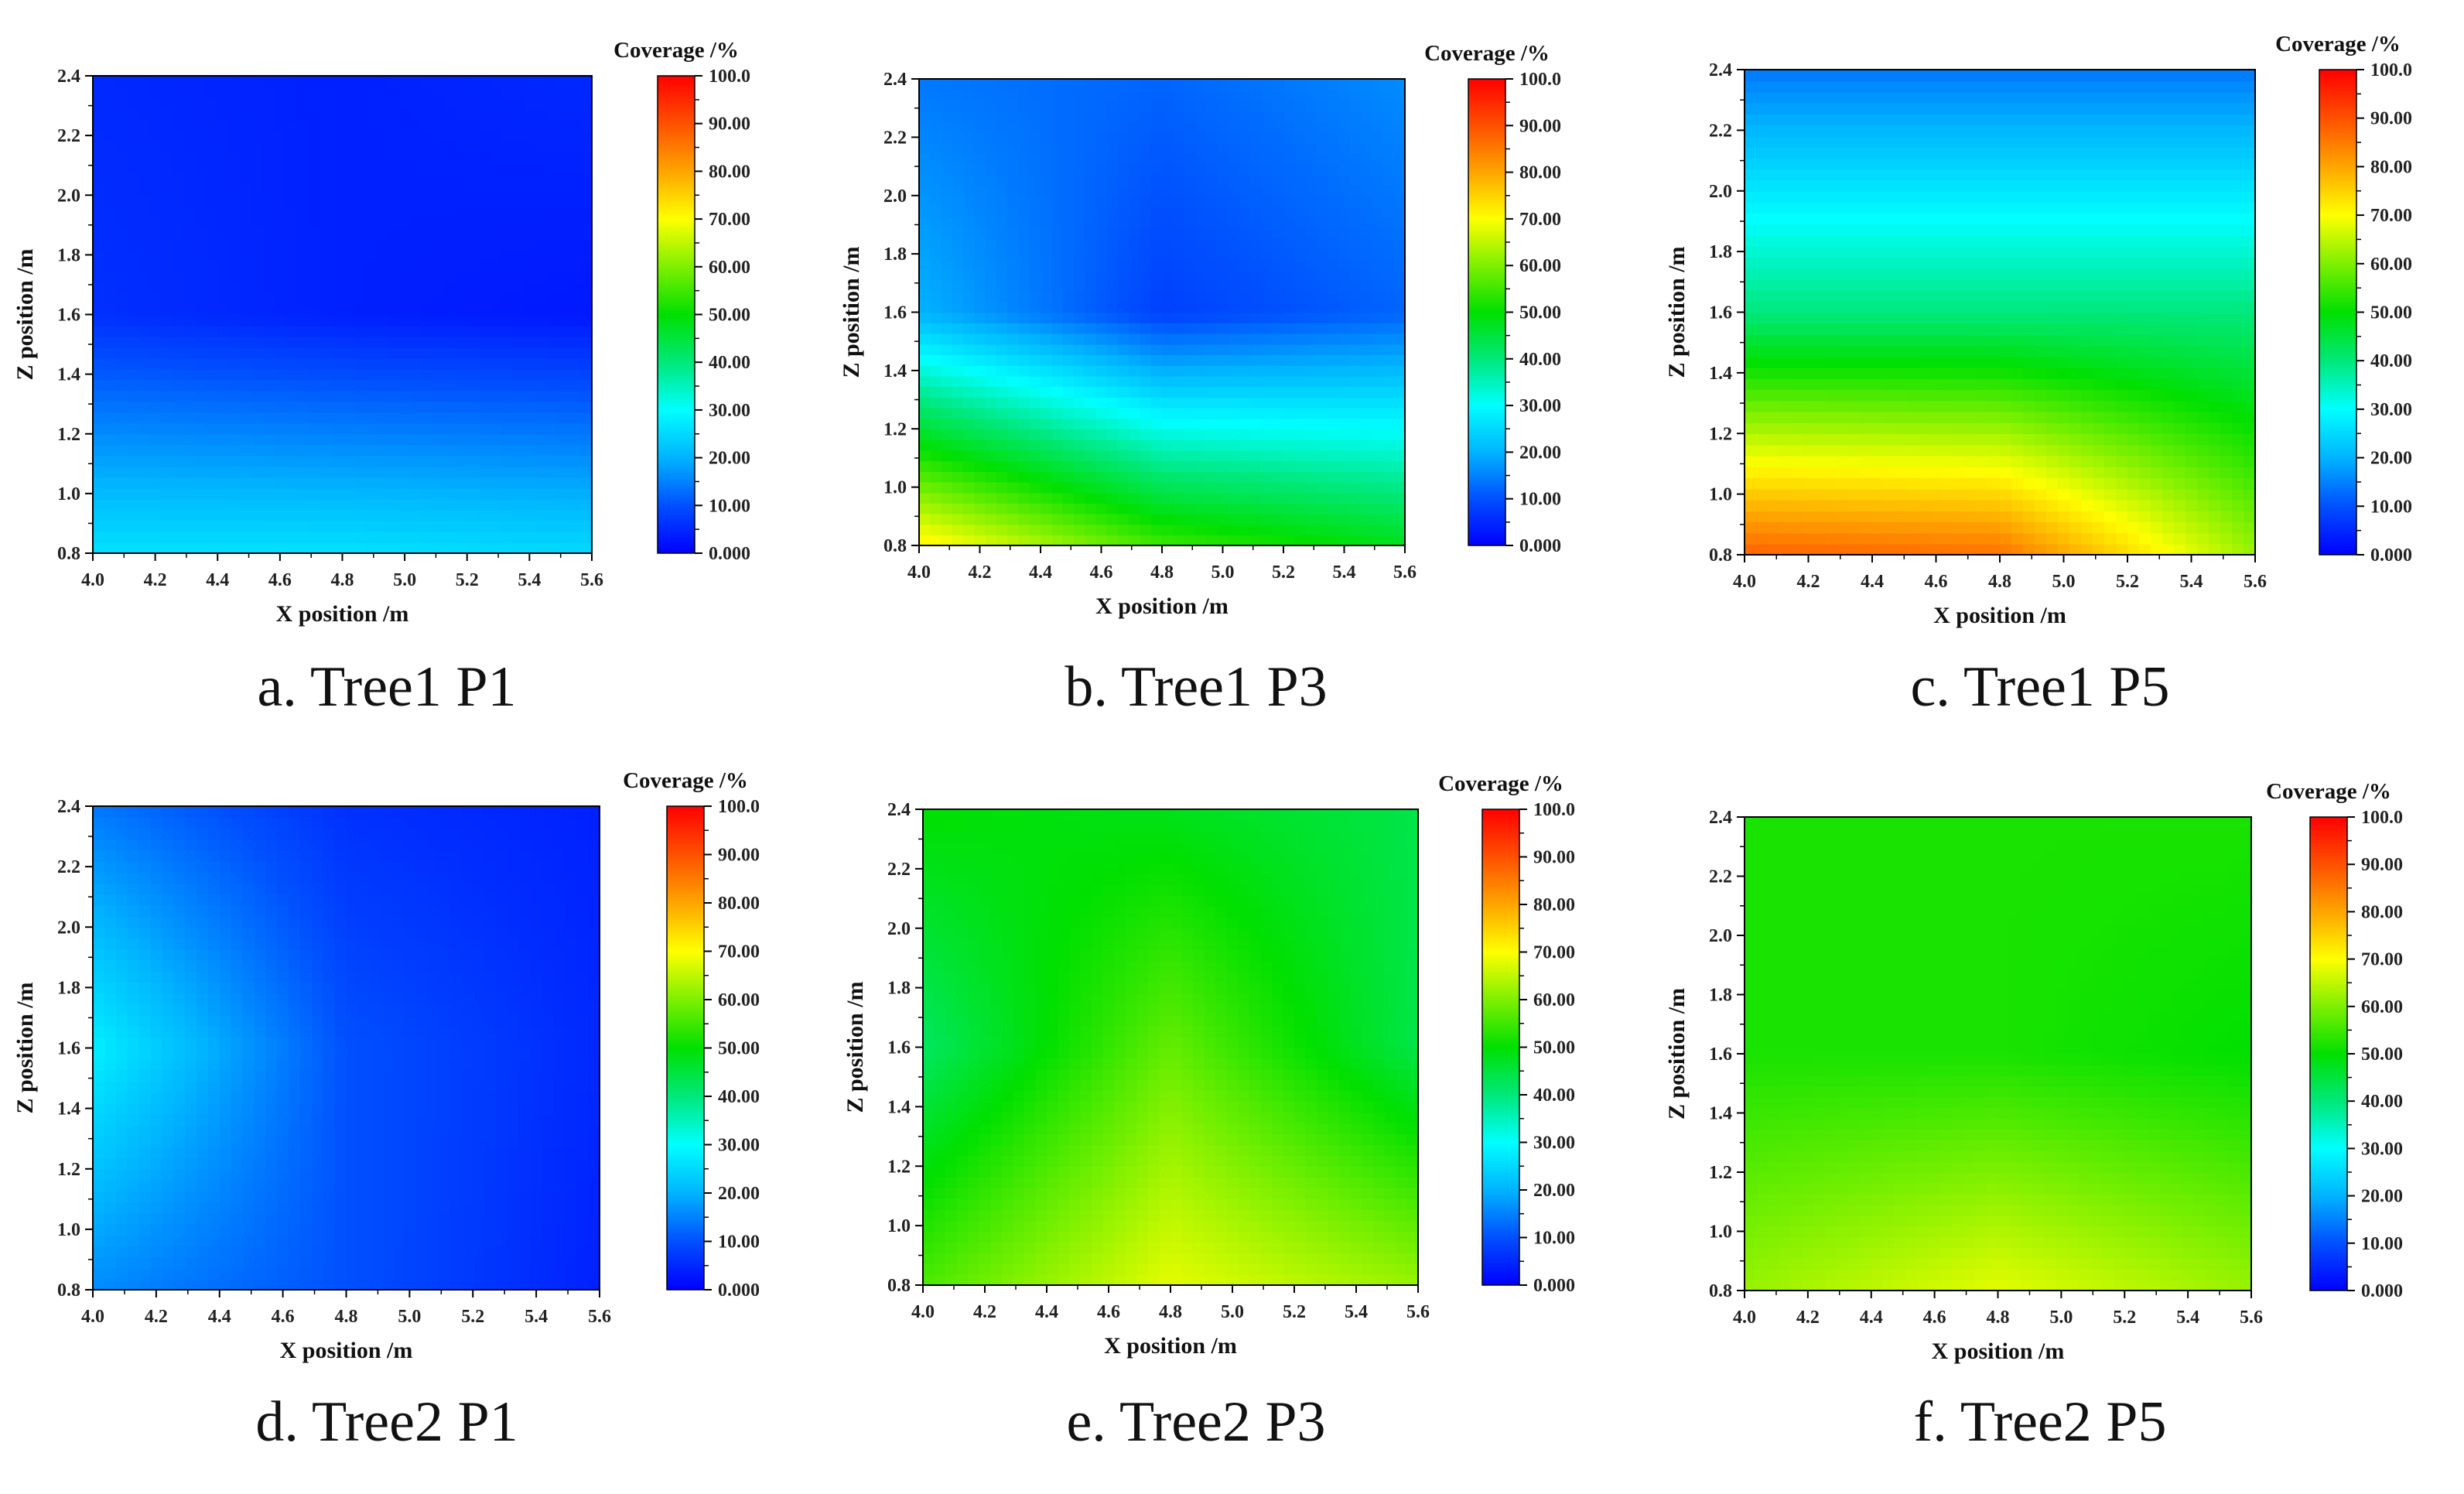  What do you see at coordinates (1540, 360) in the screenshot?
I see `colorbar-tick-label: 40.00` at bounding box center [1540, 360].